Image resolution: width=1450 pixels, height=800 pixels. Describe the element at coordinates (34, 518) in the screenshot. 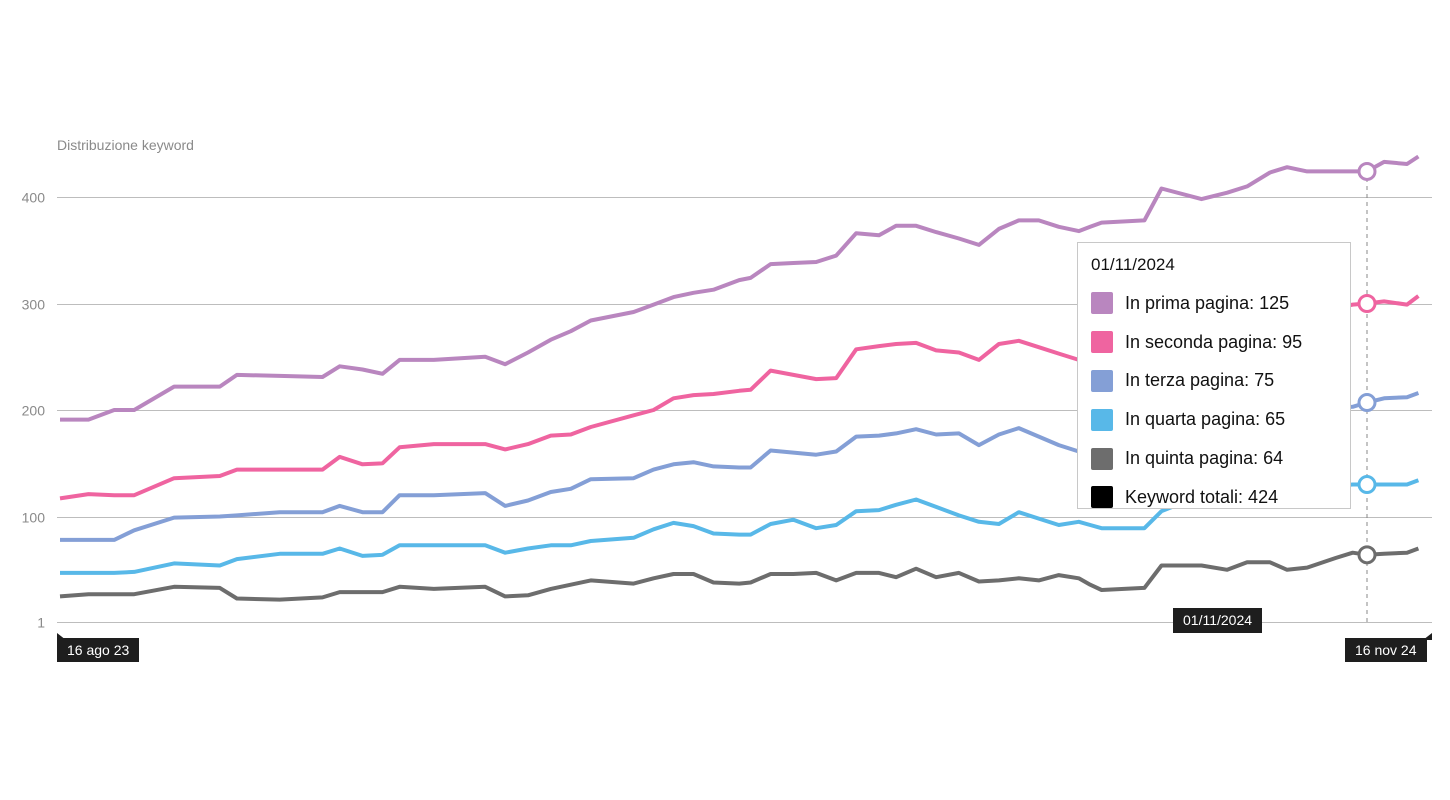

I see `y-tick-label: 100` at that location.